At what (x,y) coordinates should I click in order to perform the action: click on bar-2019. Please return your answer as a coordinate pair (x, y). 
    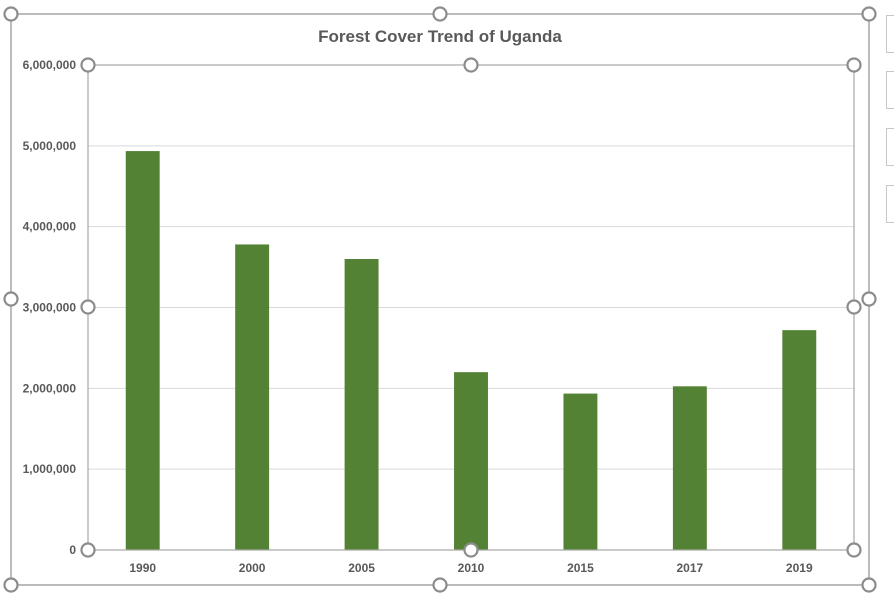
    Looking at the image, I should click on (799, 440).